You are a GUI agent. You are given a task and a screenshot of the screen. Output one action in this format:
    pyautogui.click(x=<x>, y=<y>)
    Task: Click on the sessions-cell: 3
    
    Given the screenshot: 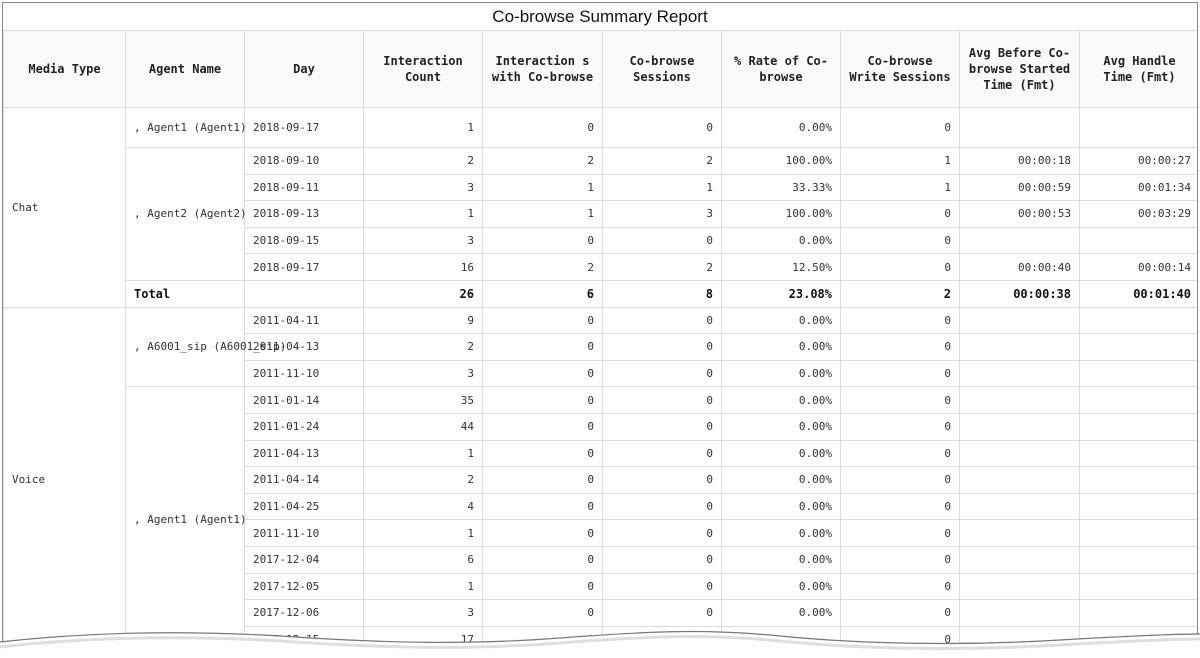 What is the action you would take?
    pyautogui.click(x=662, y=214)
    